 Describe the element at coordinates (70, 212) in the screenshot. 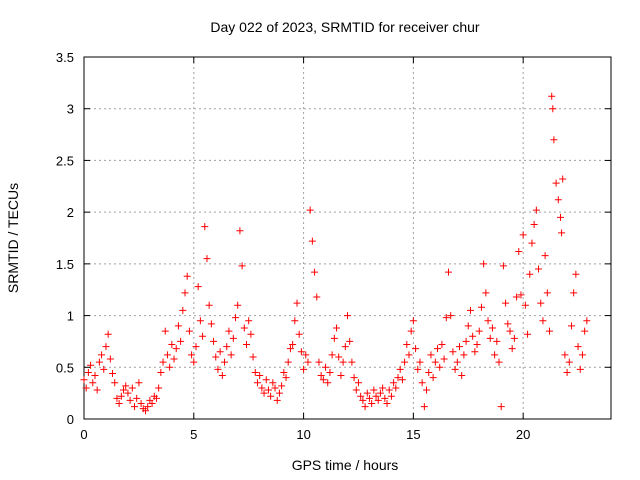

I see `y-tick-label: 2` at that location.